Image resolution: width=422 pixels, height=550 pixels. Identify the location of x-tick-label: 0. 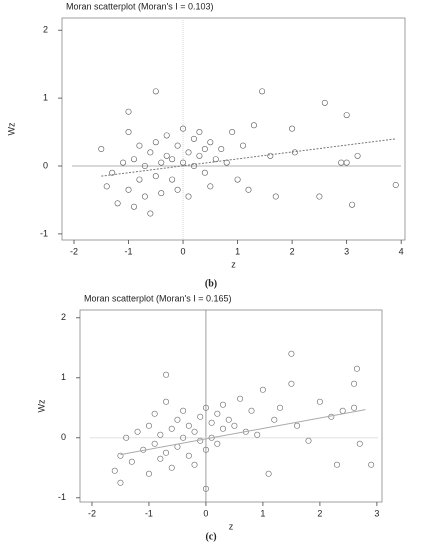
(205, 513).